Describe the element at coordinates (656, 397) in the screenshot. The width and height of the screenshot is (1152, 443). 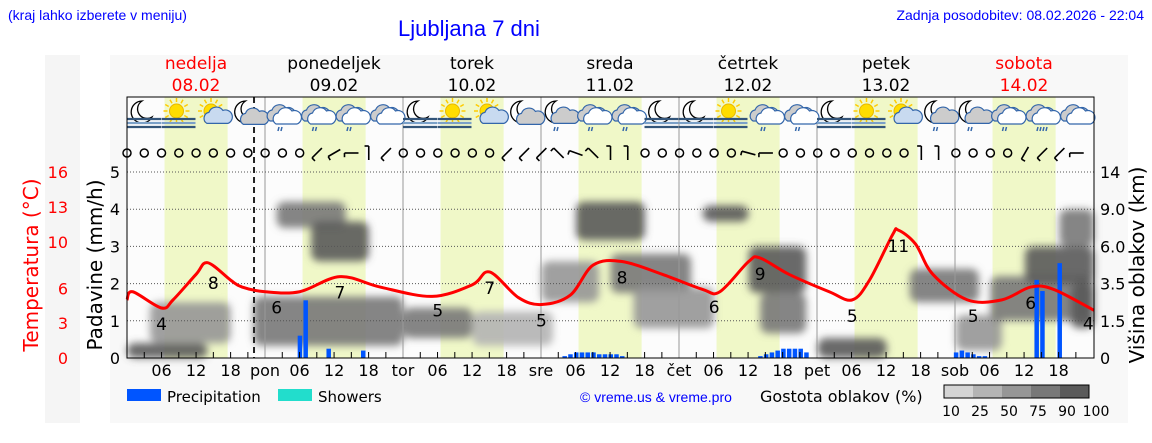
I see `copyright-link: © vreme.us & vreme.pro` at that location.